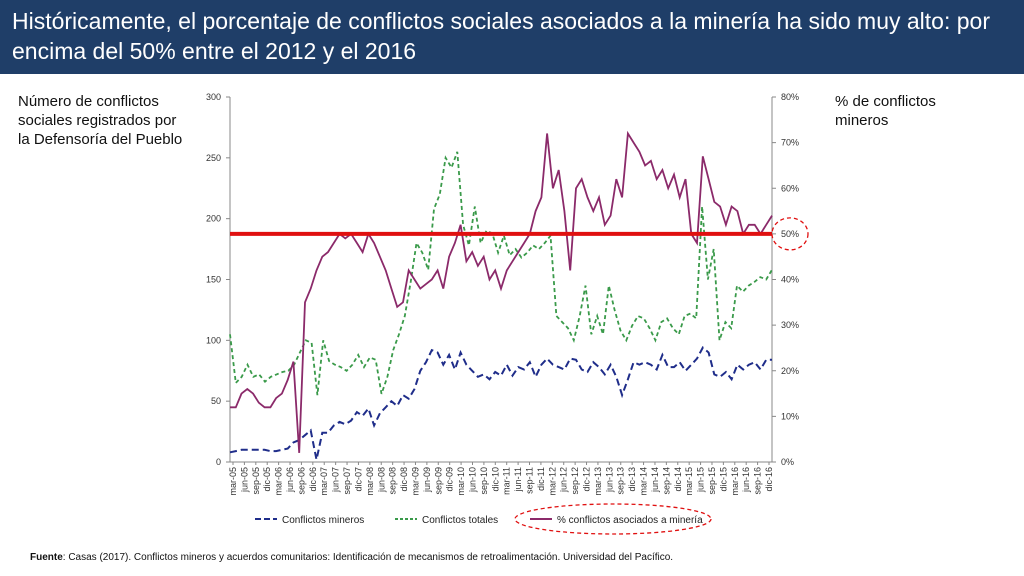 This screenshot has height=576, width=1024. Describe the element at coordinates (313, 479) in the screenshot. I see `x-tick-label: dic-06` at that location.